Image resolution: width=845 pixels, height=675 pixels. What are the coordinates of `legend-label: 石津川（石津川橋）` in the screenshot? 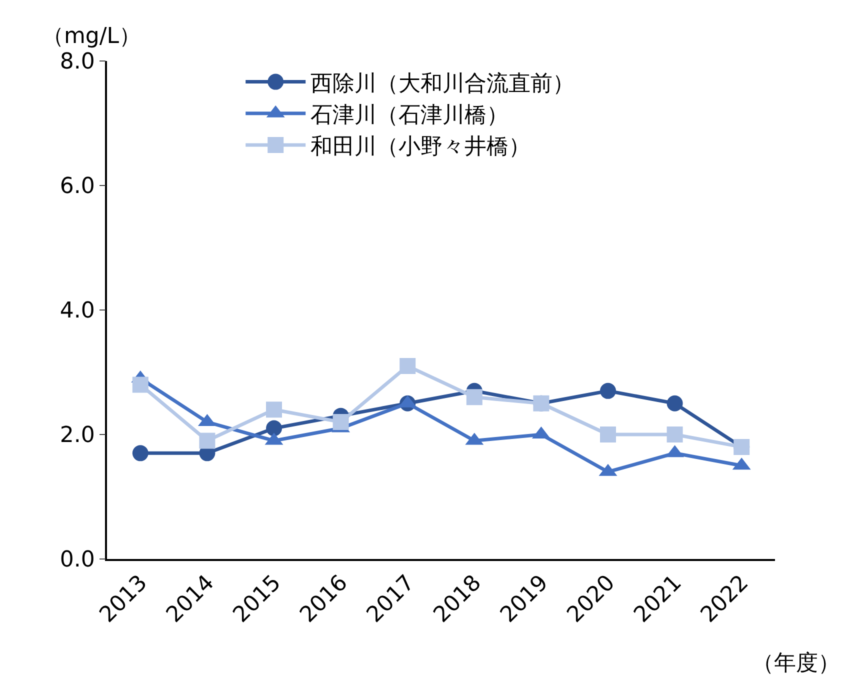 It's located at (409, 115).